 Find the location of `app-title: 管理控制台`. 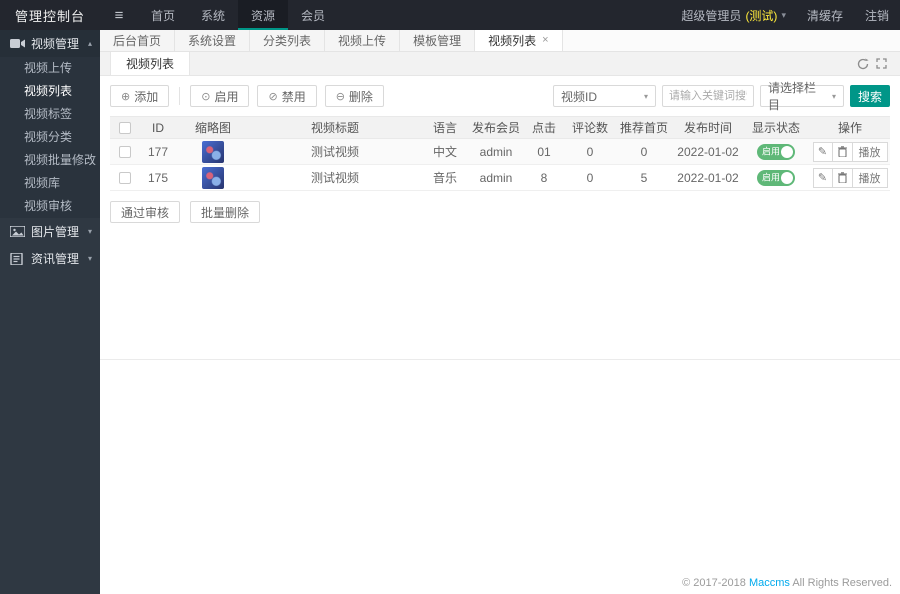

app-title: 管理控制台 is located at coordinates (49, 16).